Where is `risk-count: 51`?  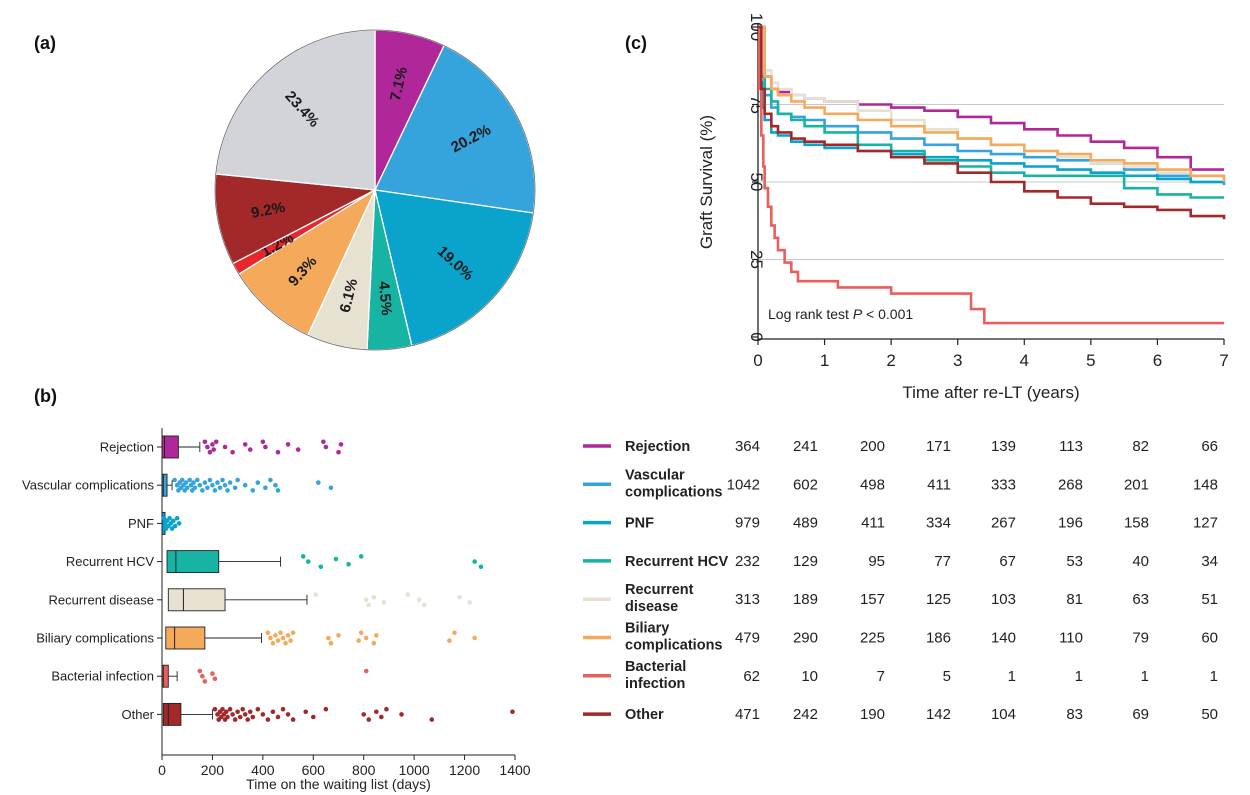 risk-count: 51 is located at coordinates (1209, 599).